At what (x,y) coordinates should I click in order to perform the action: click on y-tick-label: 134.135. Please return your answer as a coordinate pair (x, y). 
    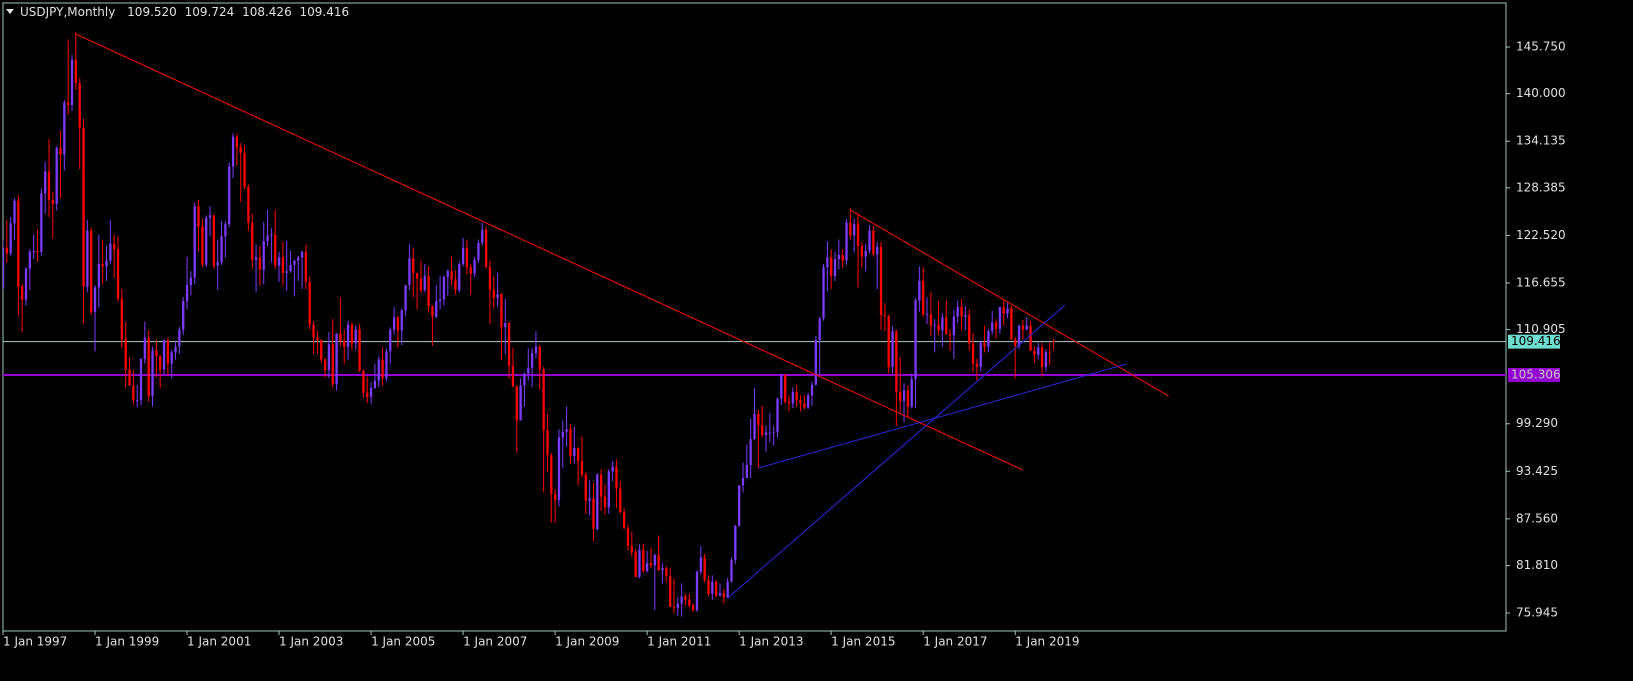
    Looking at the image, I should click on (1541, 141).